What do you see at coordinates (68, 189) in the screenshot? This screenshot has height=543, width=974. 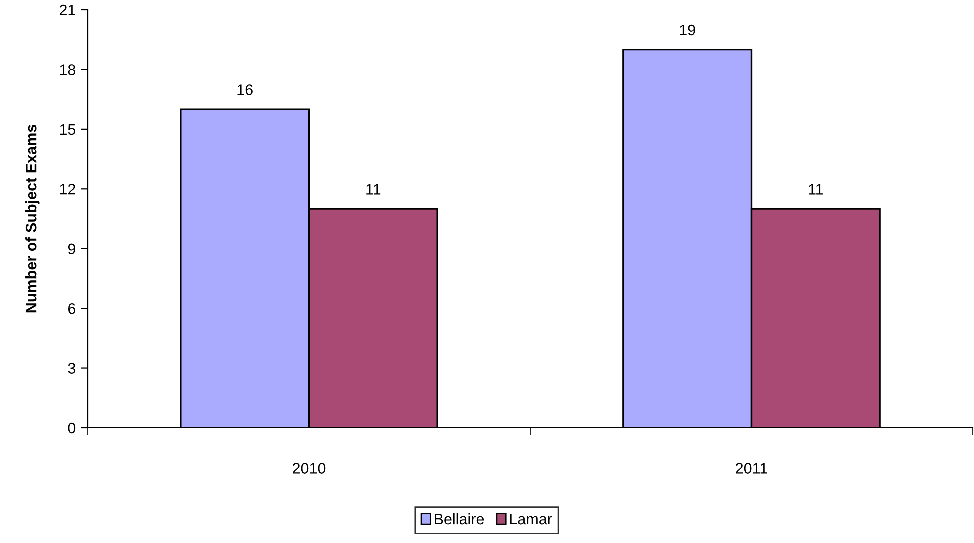 I see `y-tick-label: 12` at bounding box center [68, 189].